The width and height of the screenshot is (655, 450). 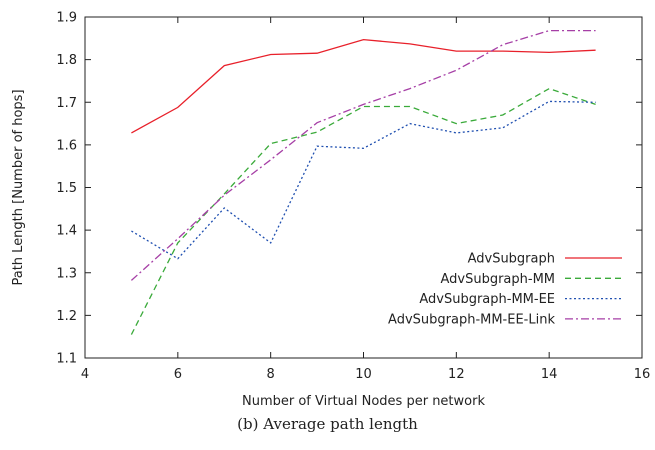 What do you see at coordinates (271, 374) in the screenshot?
I see `x-tick-label: 8` at bounding box center [271, 374].